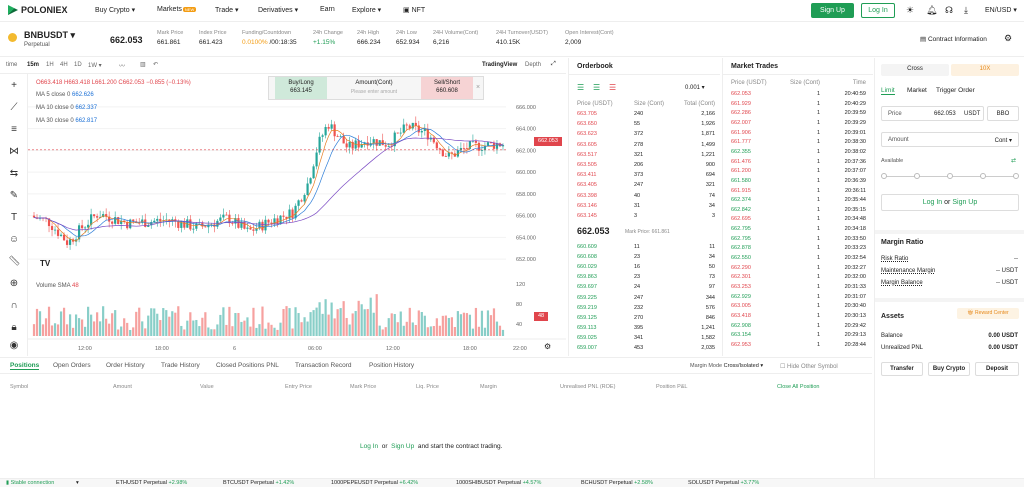 The height and width of the screenshot is (487, 1024). Describe the element at coordinates (988, 313) in the screenshot. I see `reward-center-button: 🎁︎ Reward Center` at that location.